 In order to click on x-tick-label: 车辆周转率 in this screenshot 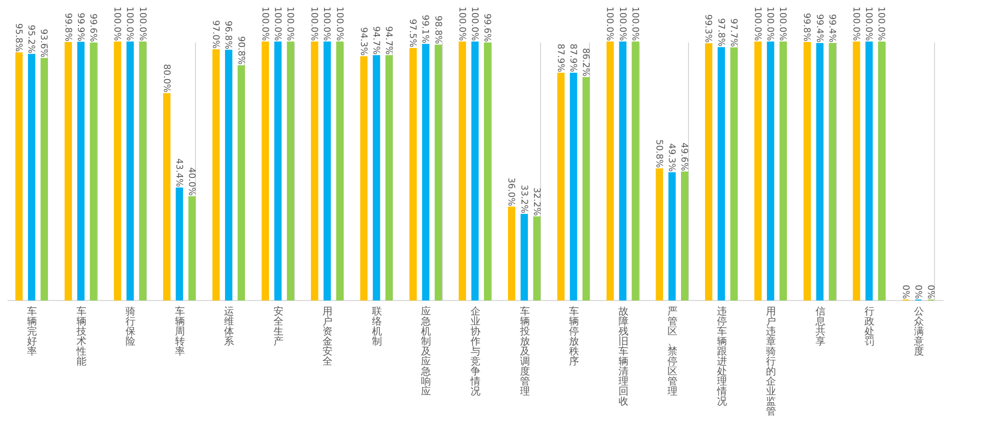, I will do `click(179, 332)`.